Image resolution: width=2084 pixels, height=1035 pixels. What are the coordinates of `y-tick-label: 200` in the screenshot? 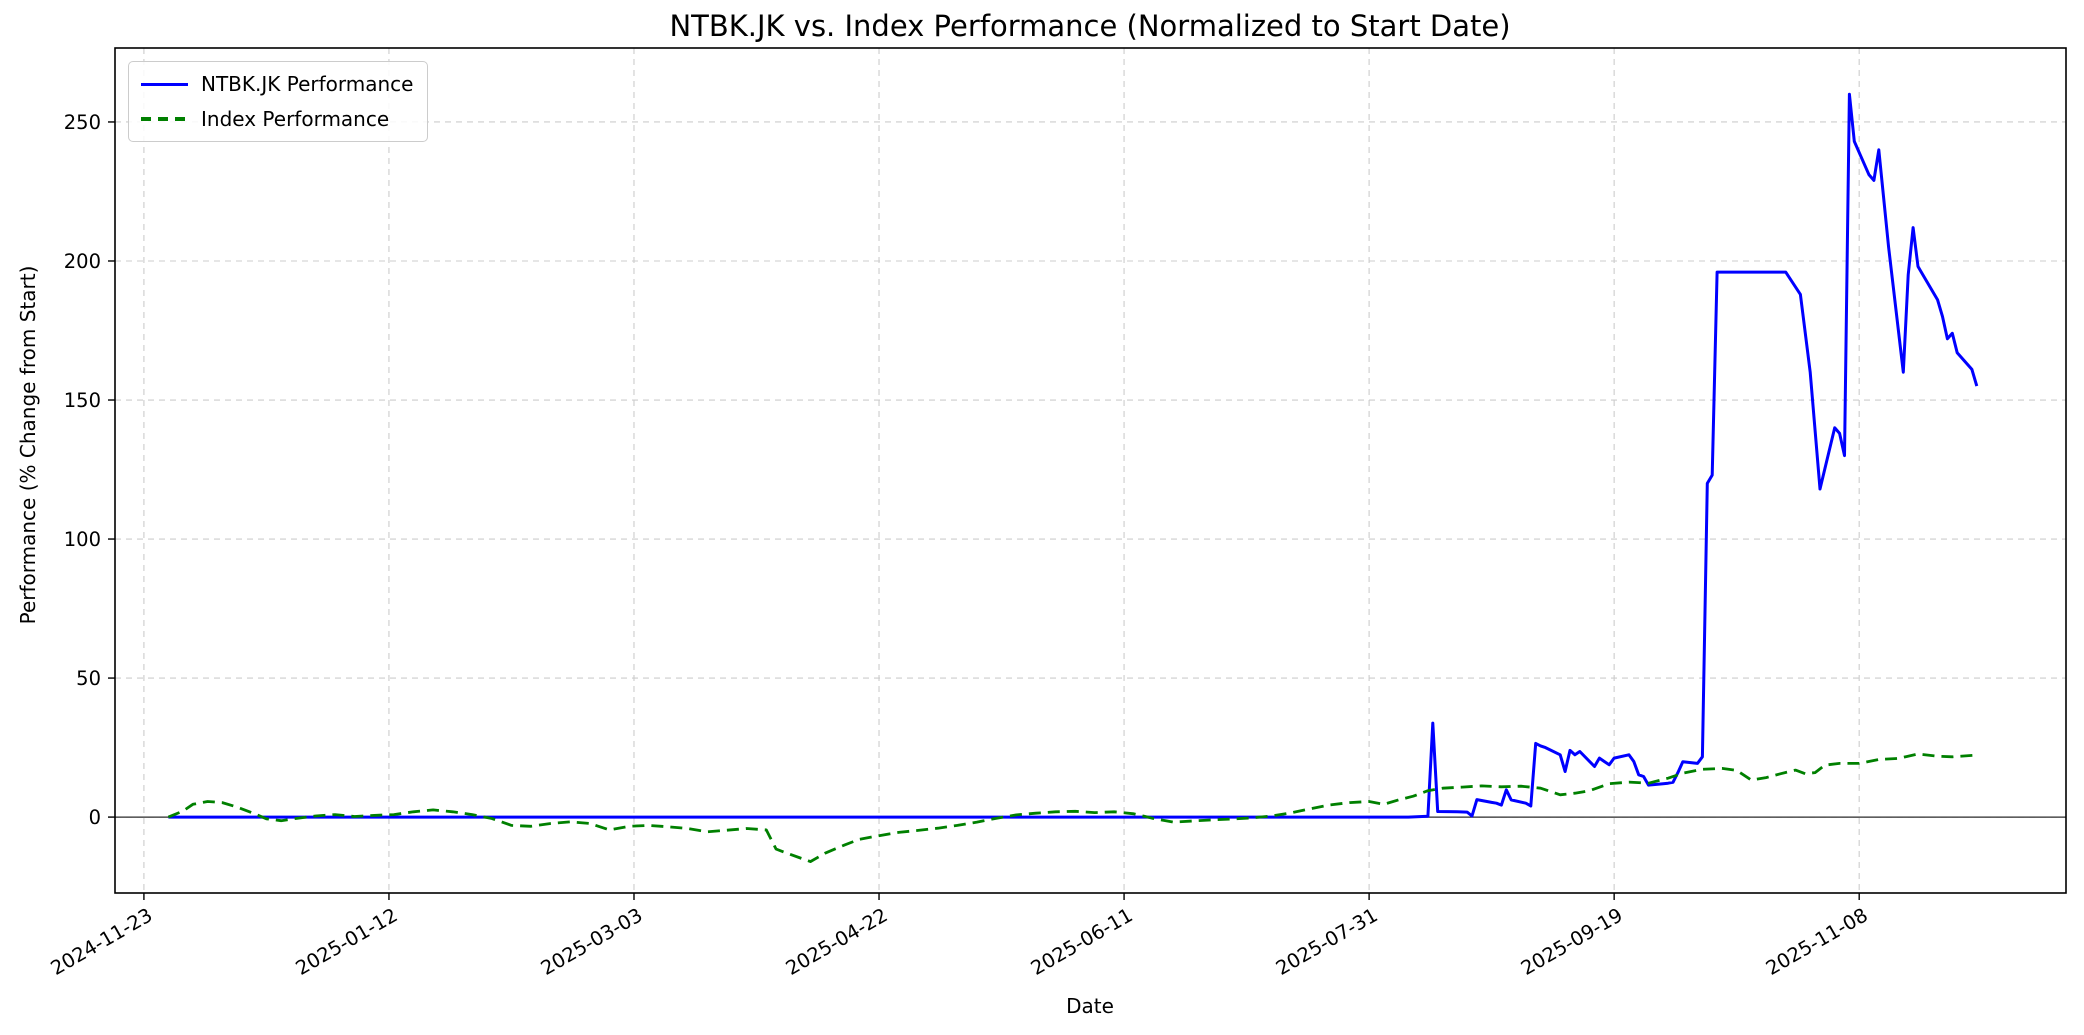 It's located at (82, 261).